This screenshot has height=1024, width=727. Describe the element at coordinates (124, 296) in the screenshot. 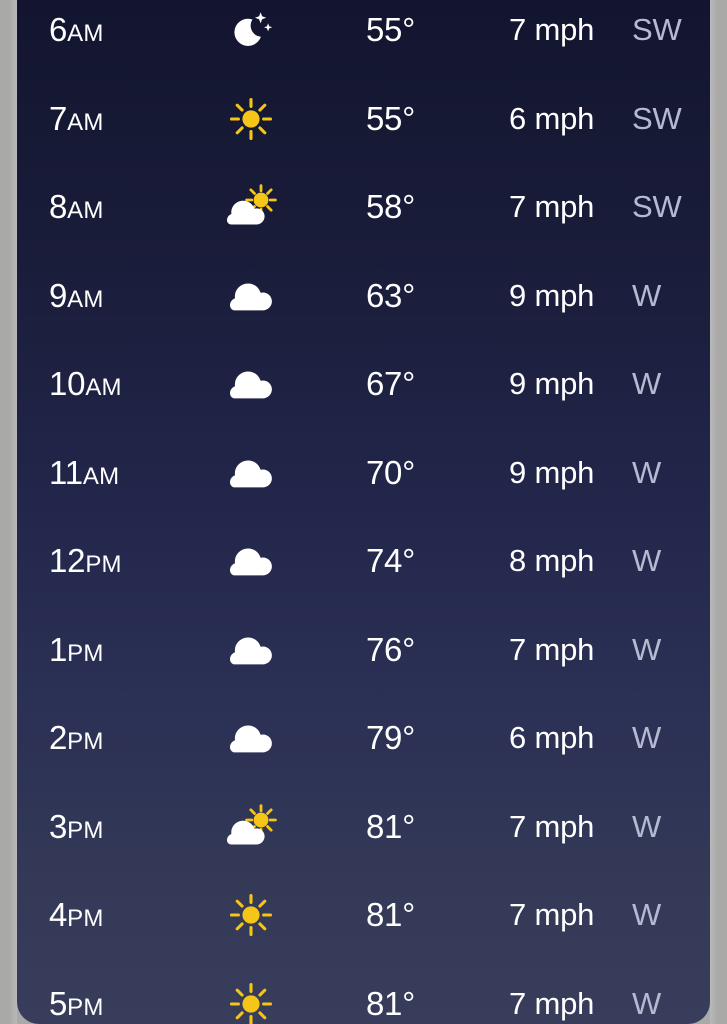

I see `hour-label: 9AM` at that location.